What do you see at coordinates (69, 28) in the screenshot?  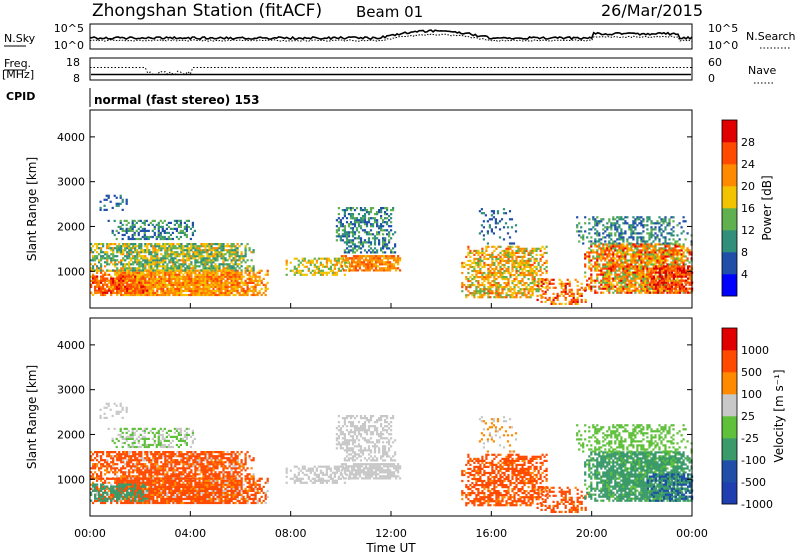 I see `noise-tick-left-top: 10^5` at bounding box center [69, 28].